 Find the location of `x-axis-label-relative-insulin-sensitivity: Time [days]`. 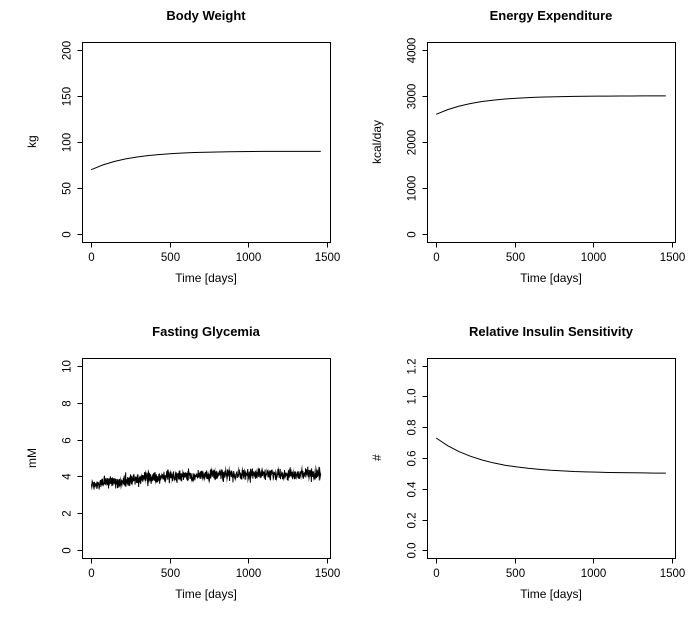

x-axis-label-relative-insulin-sensitivity: Time [days] is located at coordinates (551, 594).